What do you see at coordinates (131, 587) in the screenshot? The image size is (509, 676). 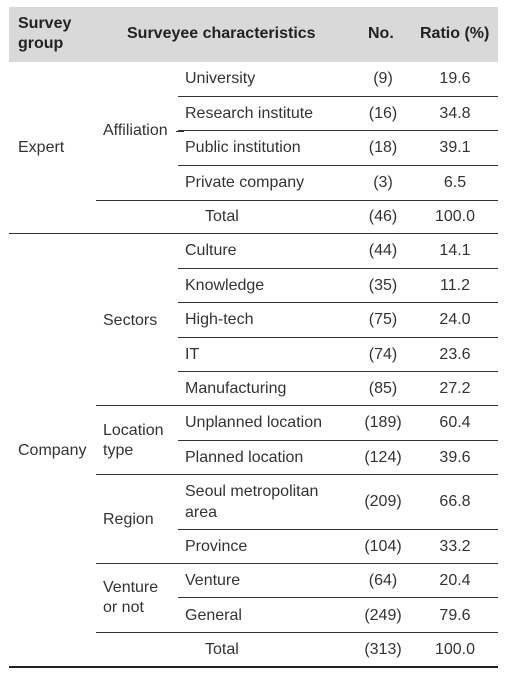 I see `category-venture-line1: Venture` at bounding box center [131, 587].